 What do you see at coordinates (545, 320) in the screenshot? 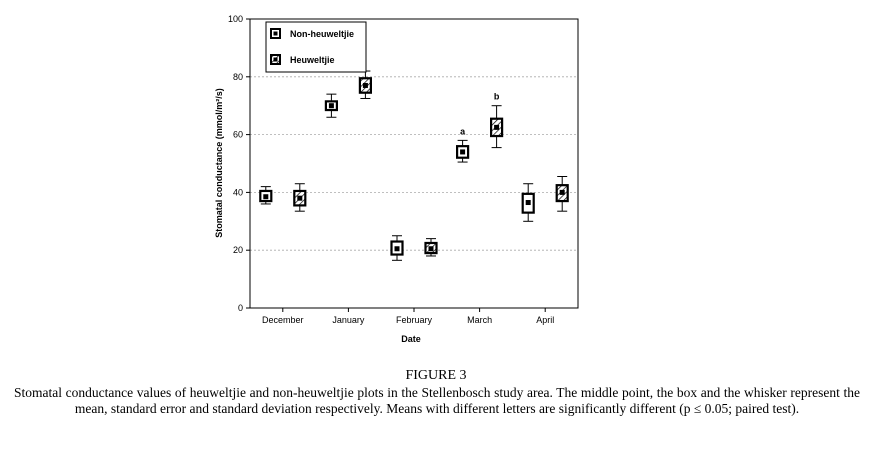
I see `x-tick-label: April` at bounding box center [545, 320].